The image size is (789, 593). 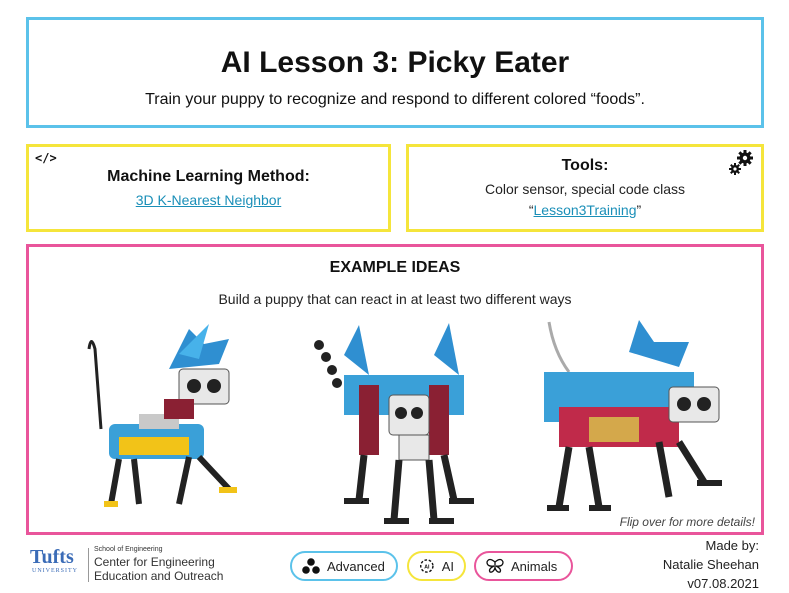 What do you see at coordinates (495, 565) in the screenshot?
I see `butterfly-icon` at bounding box center [495, 565].